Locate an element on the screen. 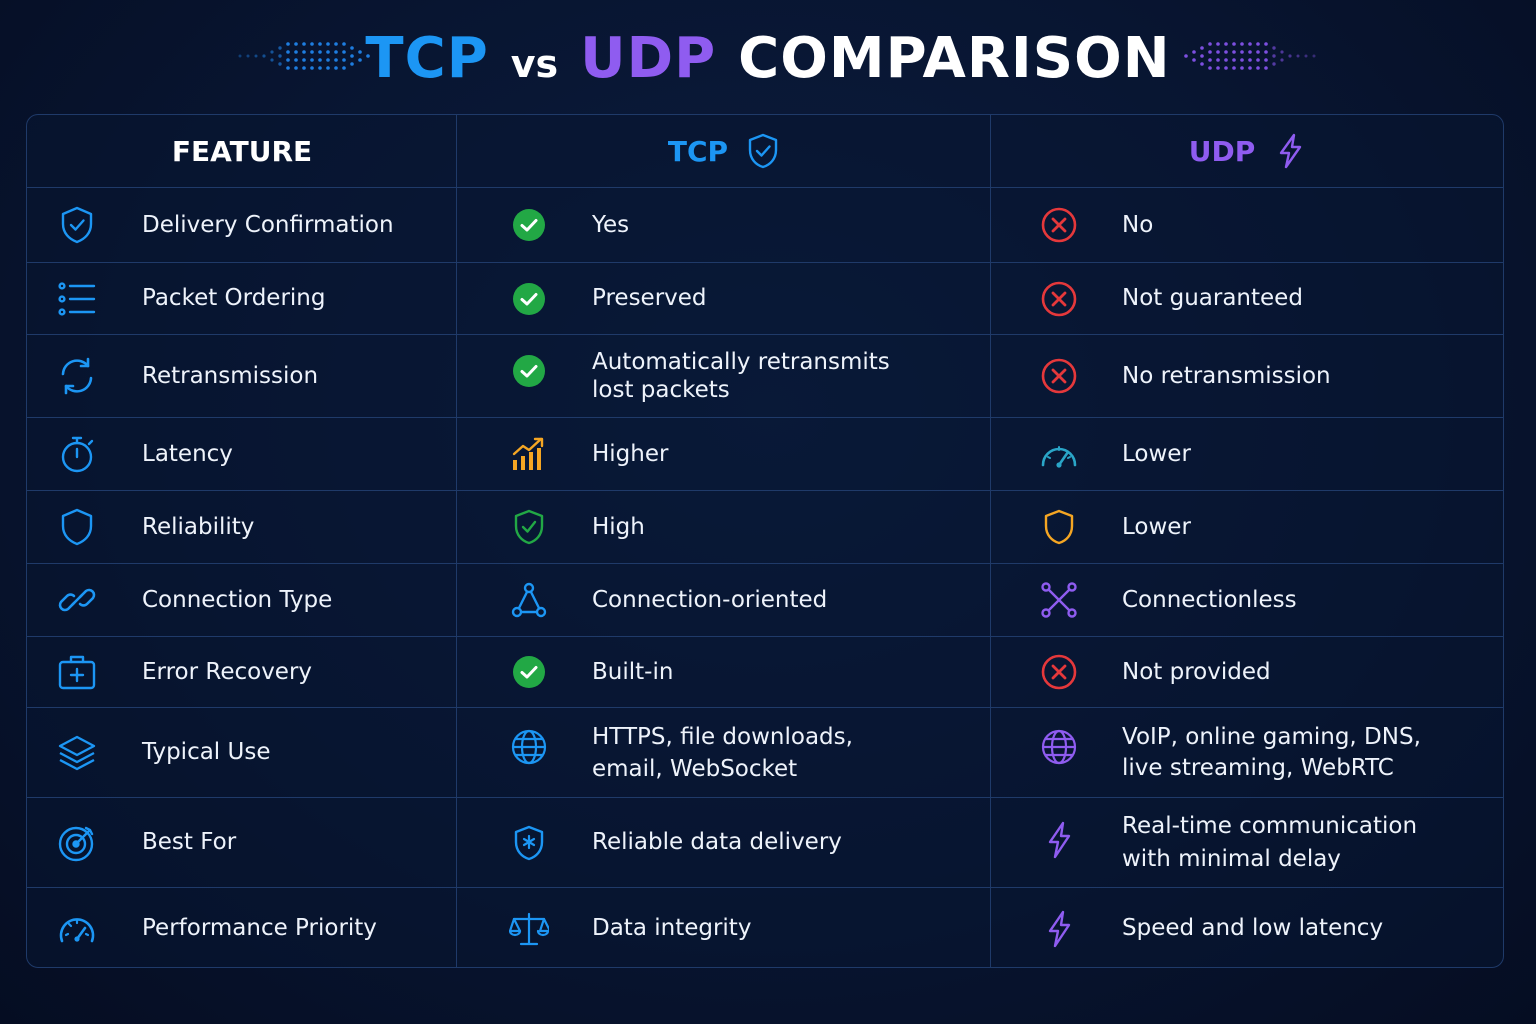 The image size is (1536, 1024). tcp-value: Yes is located at coordinates (611, 224).